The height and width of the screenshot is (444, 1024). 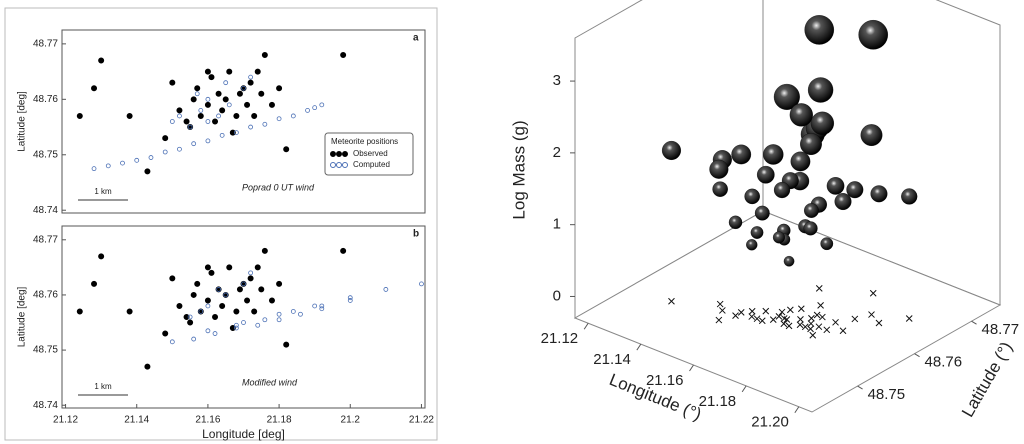 What do you see at coordinates (270, 382) in the screenshot?
I see `annotation: Modified wind` at bounding box center [270, 382].